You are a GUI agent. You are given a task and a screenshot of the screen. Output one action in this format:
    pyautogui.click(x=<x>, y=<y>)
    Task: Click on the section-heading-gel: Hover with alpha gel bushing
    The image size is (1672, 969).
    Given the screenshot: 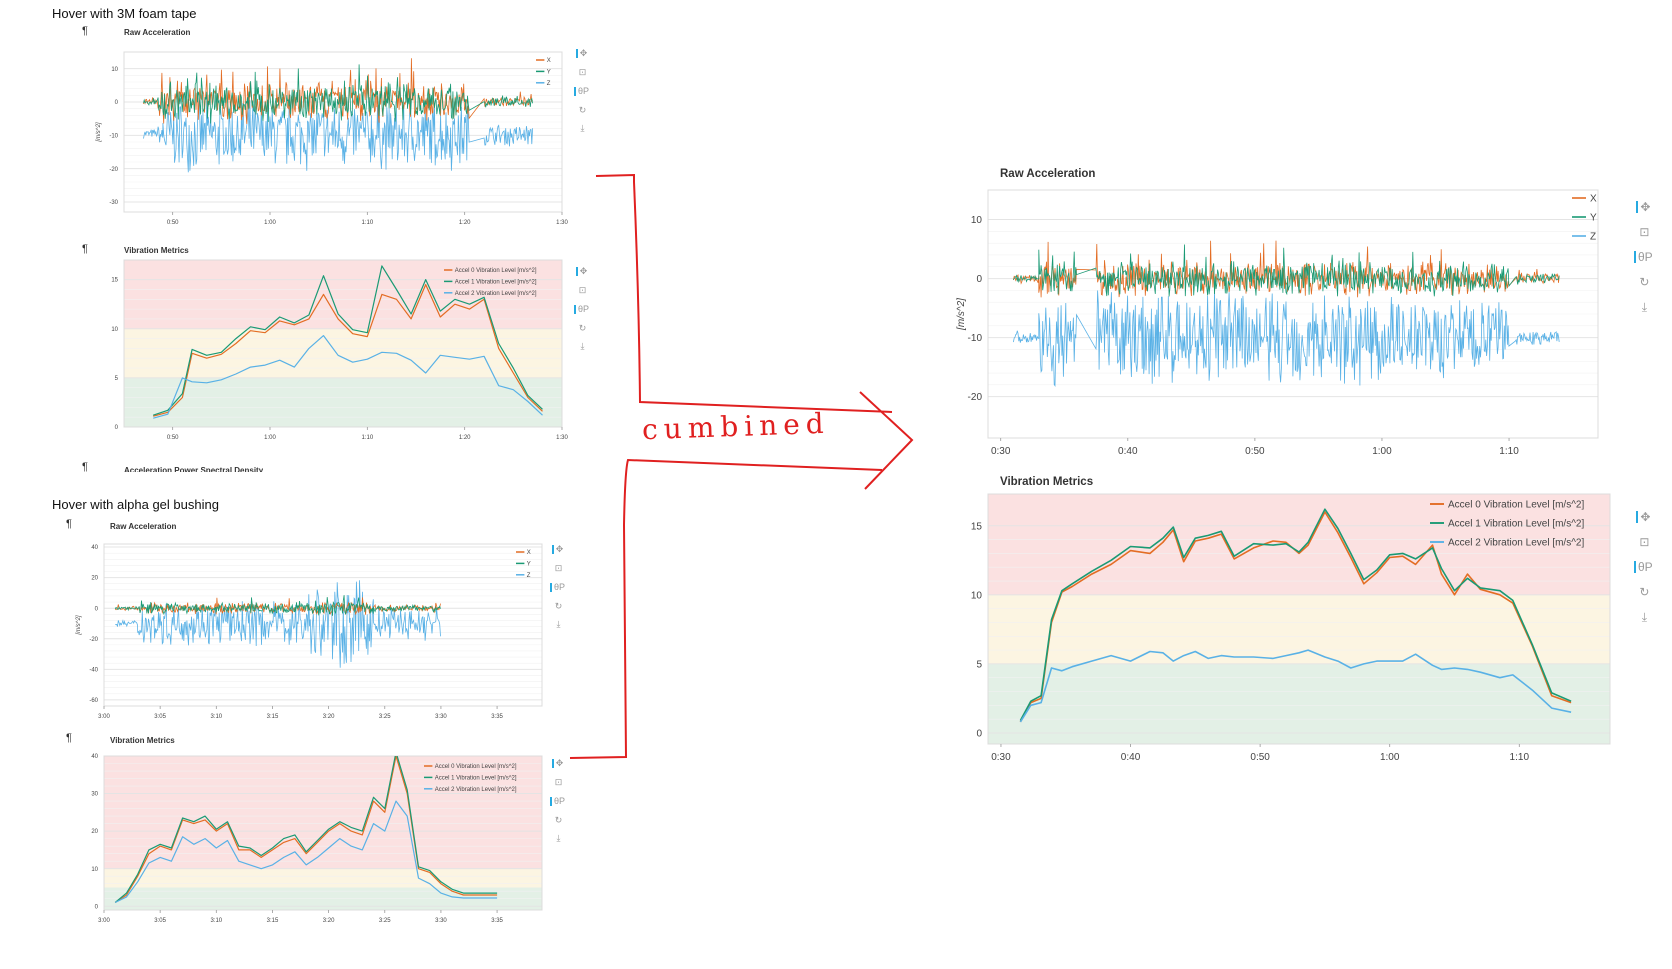 What is the action you would take?
    pyautogui.click(x=135, y=504)
    